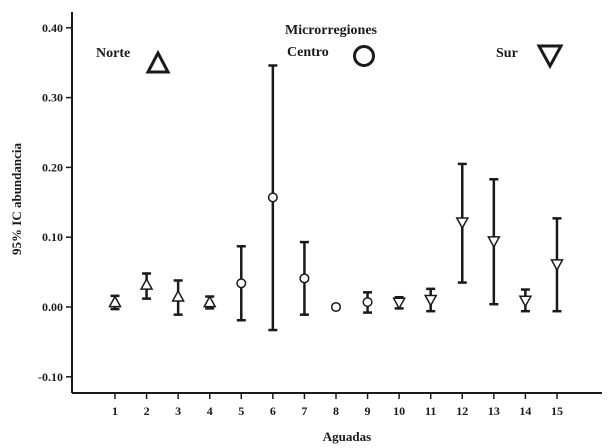  What do you see at coordinates (241, 411) in the screenshot?
I see `x-tick-label: 5` at bounding box center [241, 411].